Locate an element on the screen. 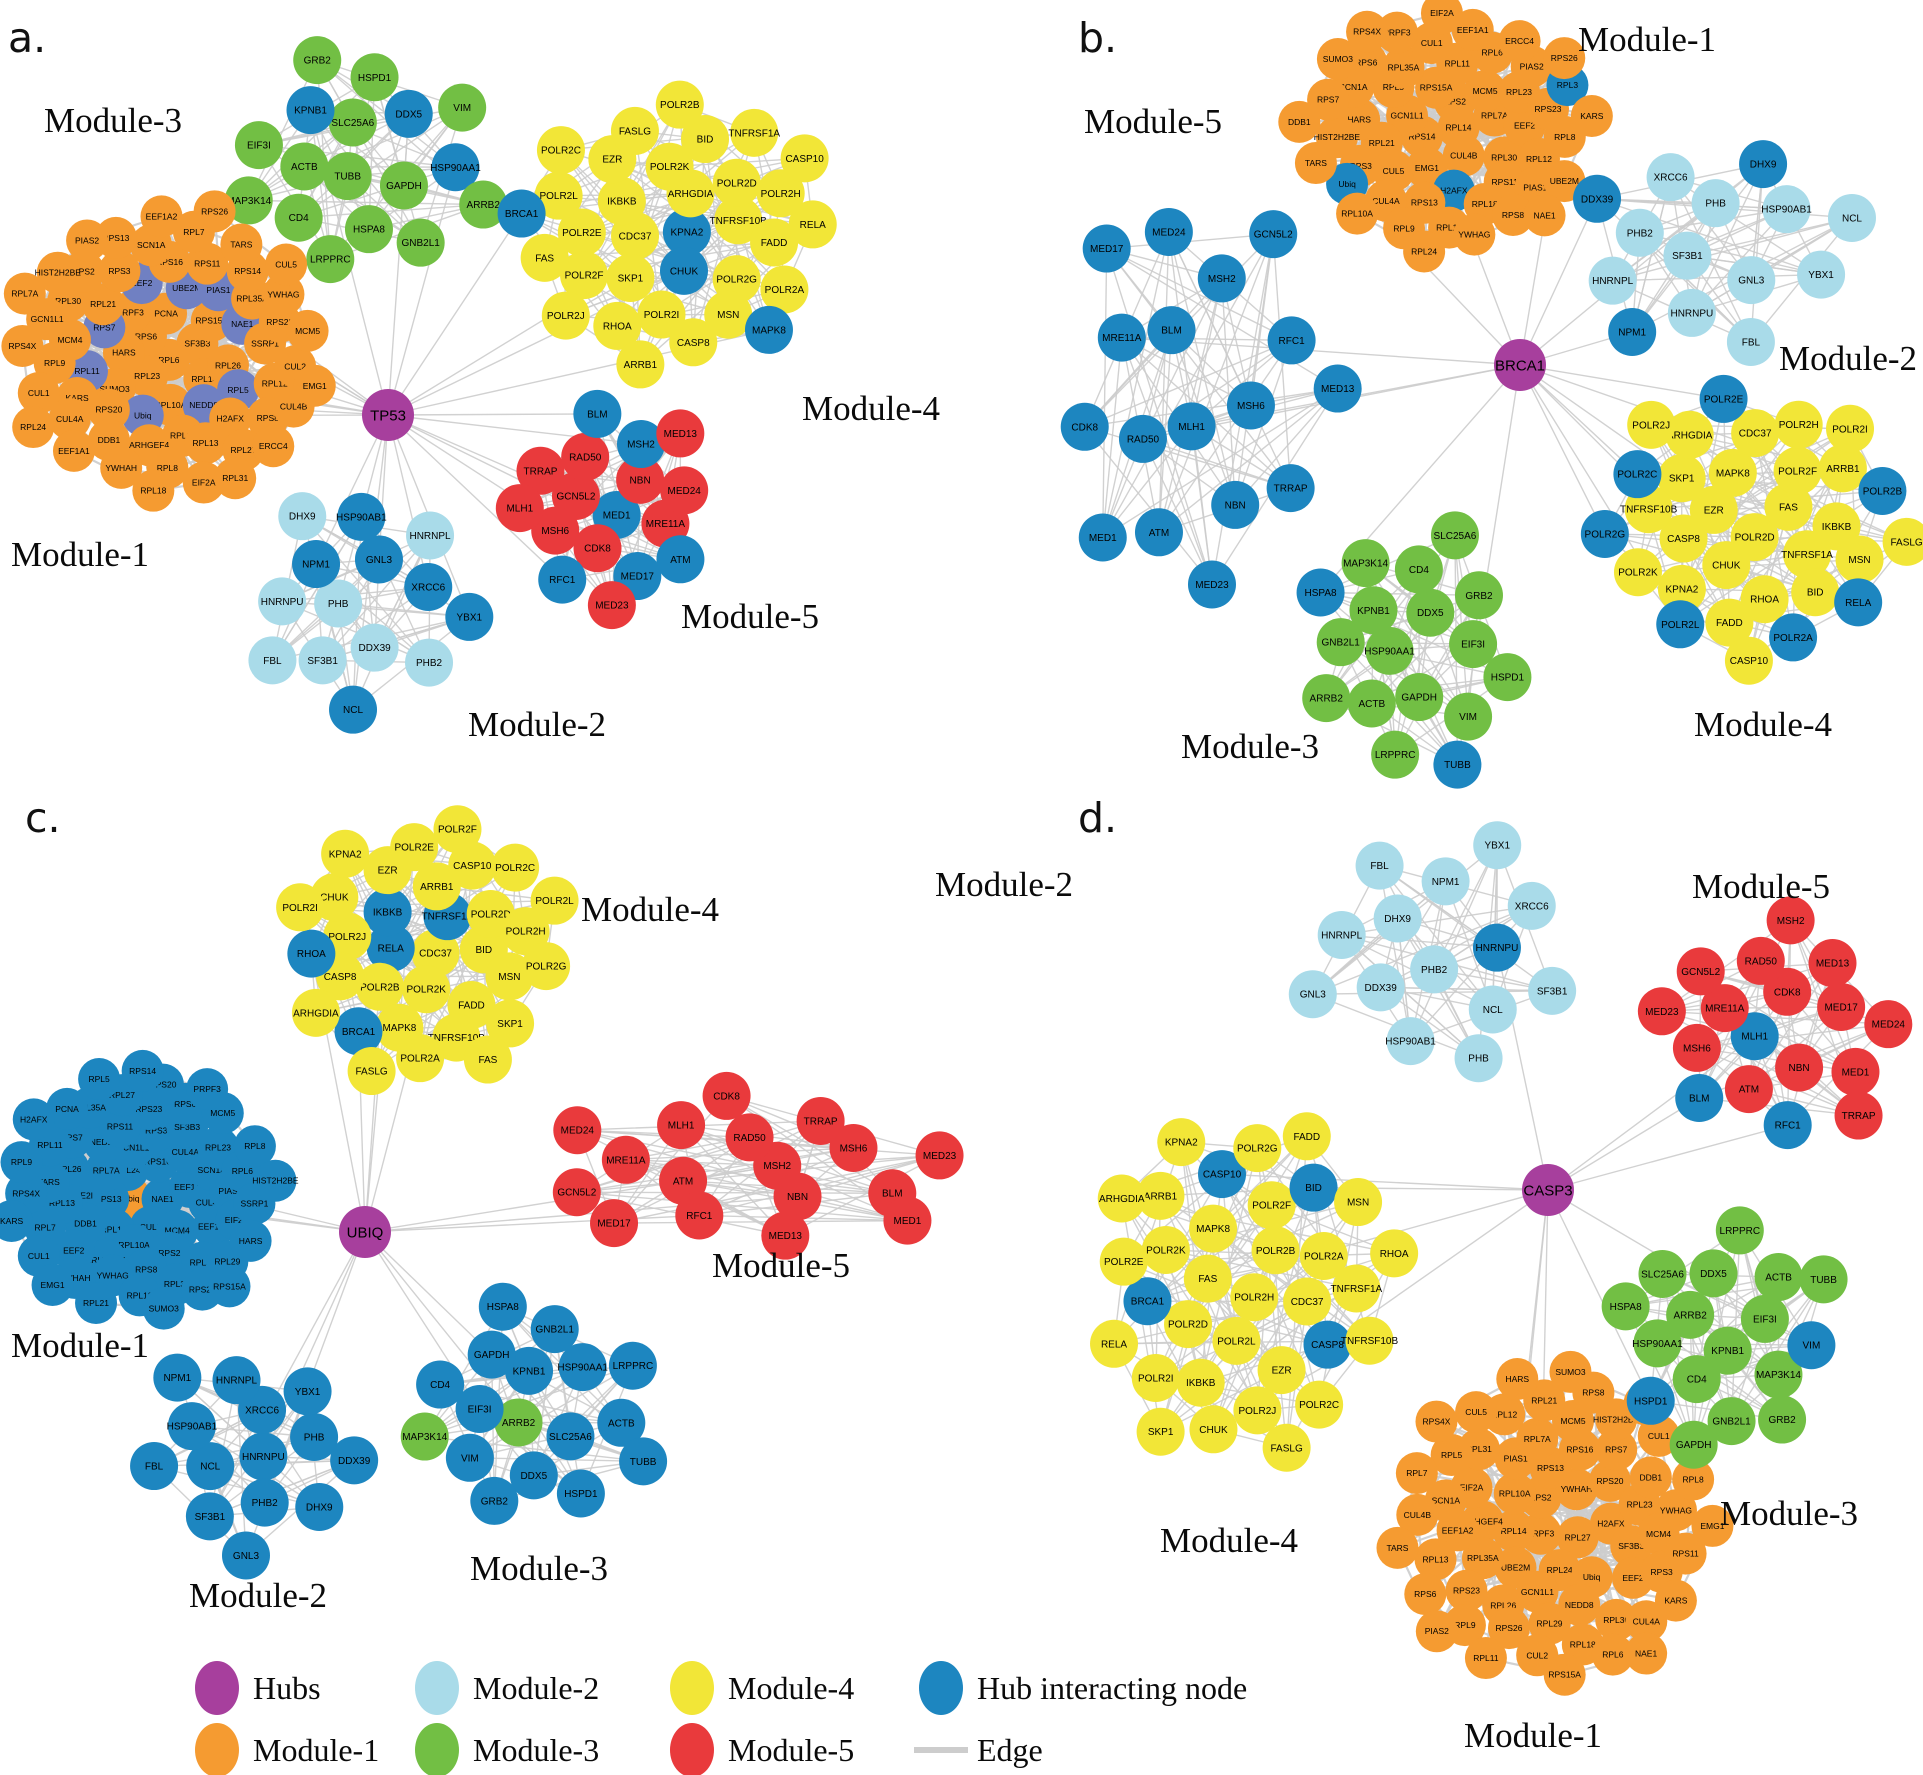  module-label-c-module-1: Module-1 is located at coordinates (80, 1345).